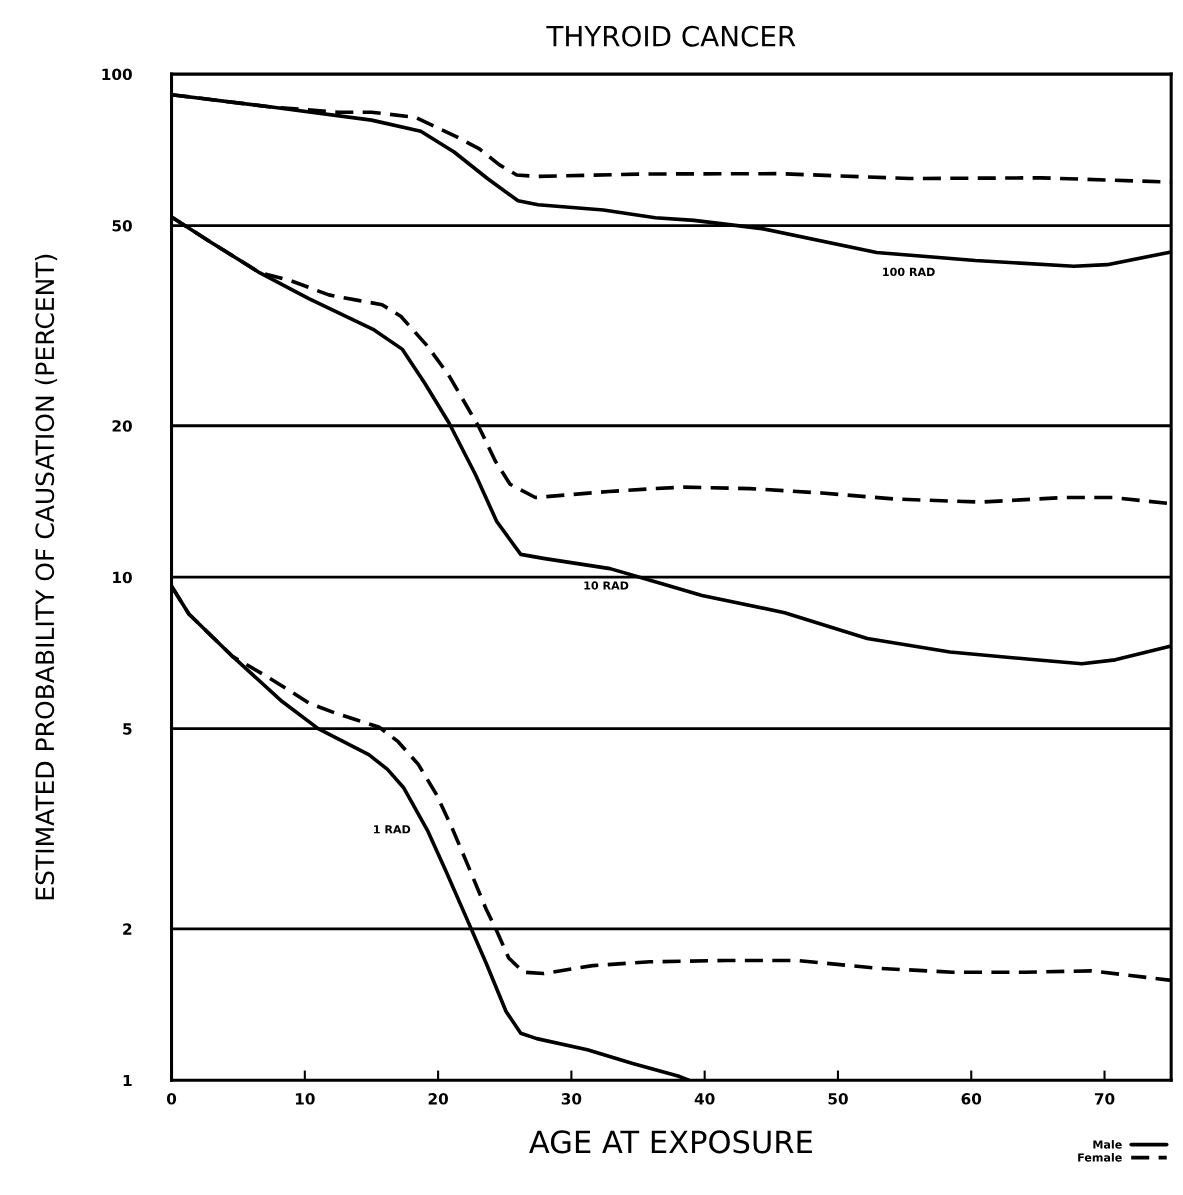 The height and width of the screenshot is (1195, 1183). I want to click on legend-label: Female, so click(1100, 1157).